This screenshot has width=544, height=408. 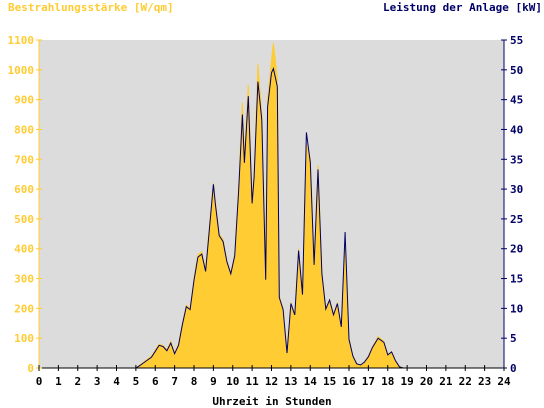 I want to click on y-right-tick-label: 55, so click(x=516, y=40).